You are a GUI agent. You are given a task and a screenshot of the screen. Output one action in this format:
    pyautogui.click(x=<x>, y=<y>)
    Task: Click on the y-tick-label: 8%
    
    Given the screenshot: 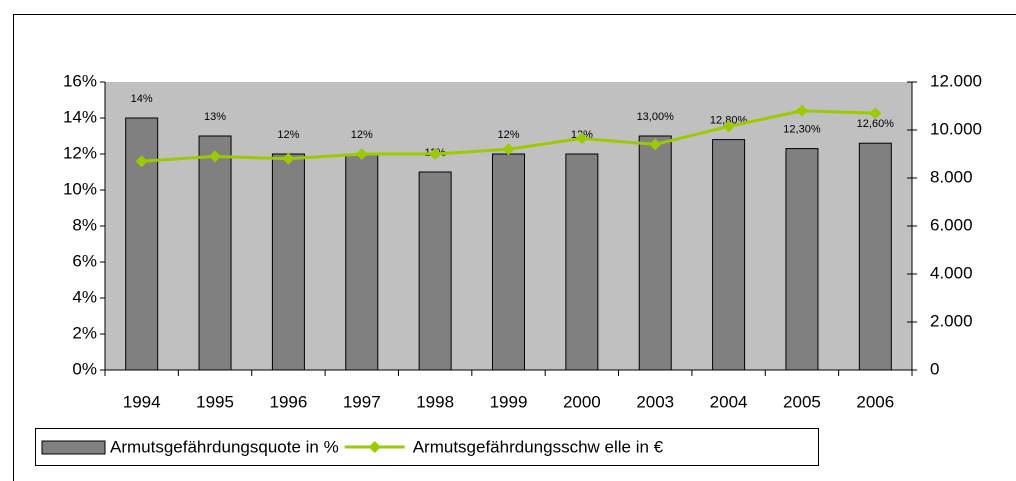 What is the action you would take?
    pyautogui.click(x=84, y=224)
    